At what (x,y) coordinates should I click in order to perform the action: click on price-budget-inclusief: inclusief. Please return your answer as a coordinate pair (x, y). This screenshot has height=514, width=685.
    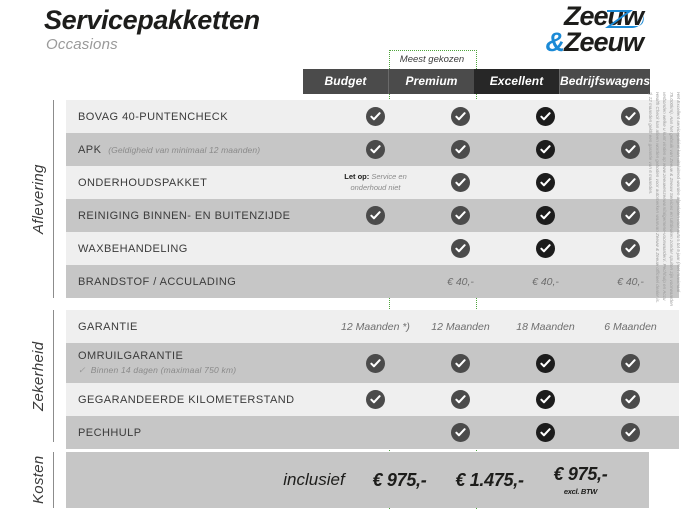
    Looking at the image, I should click on (314, 479).